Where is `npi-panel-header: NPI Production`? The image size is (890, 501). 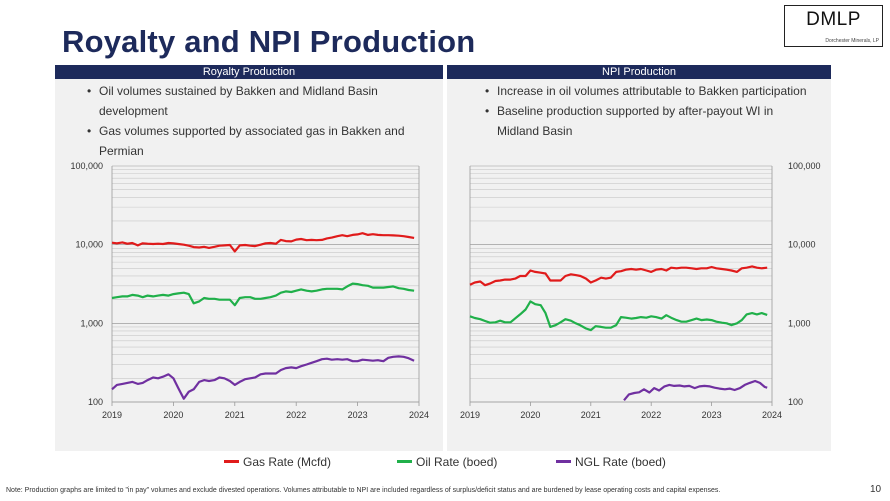
npi-panel-header: NPI Production is located at coordinates (639, 72).